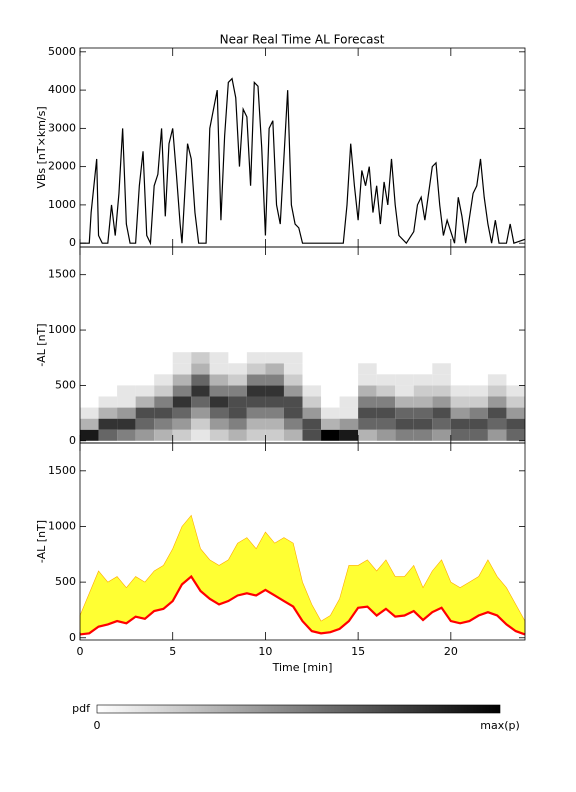 The image size is (576, 792). Describe the element at coordinates (172, 651) in the screenshot. I see `x-tick-label: 5` at that location.